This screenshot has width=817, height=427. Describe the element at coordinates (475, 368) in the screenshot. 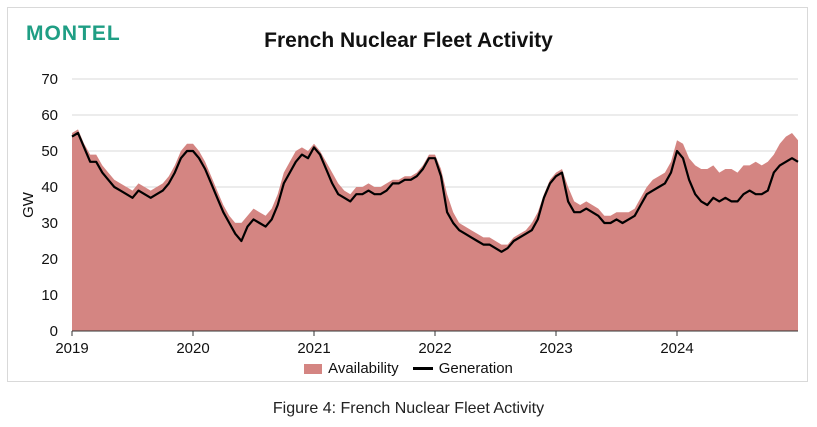

I see `legend-label-generation: Generation` at that location.